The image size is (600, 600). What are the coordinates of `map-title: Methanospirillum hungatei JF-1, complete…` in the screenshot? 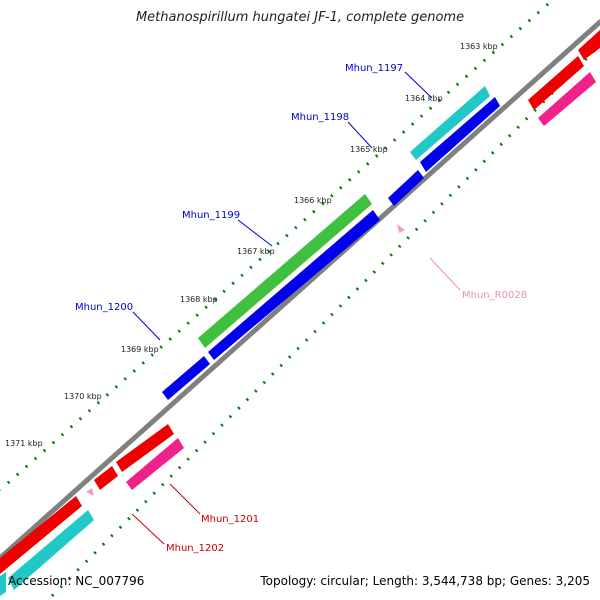 It's located at (300, 17).